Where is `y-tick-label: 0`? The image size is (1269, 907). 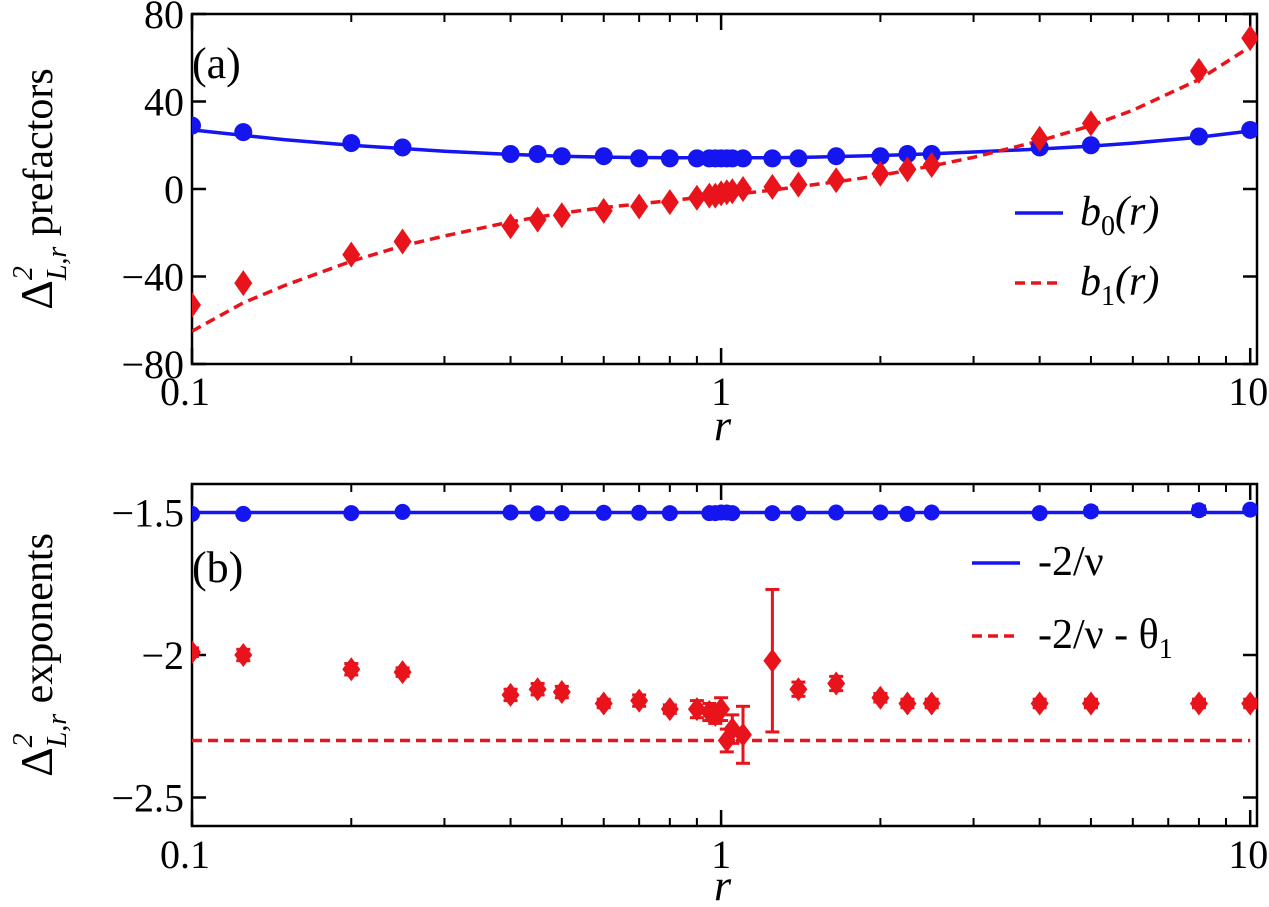 y-tick-label: 0 is located at coordinates (174, 189).